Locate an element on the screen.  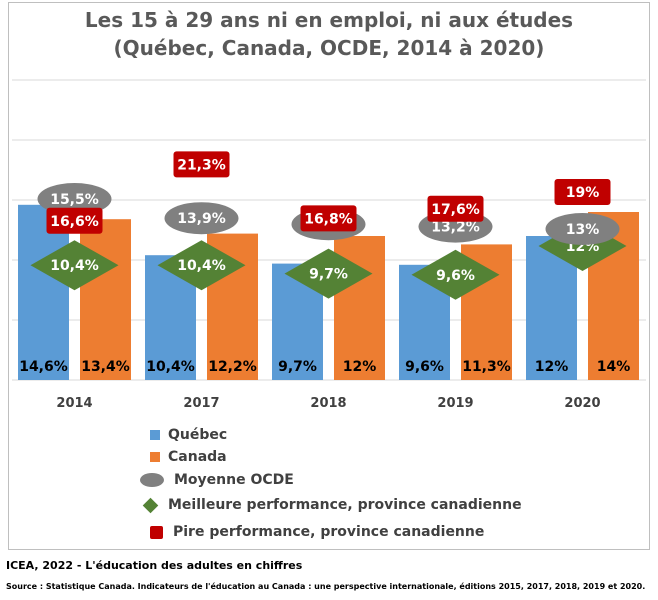
bar-label-quebec: 10,4% is located at coordinates (170, 367).